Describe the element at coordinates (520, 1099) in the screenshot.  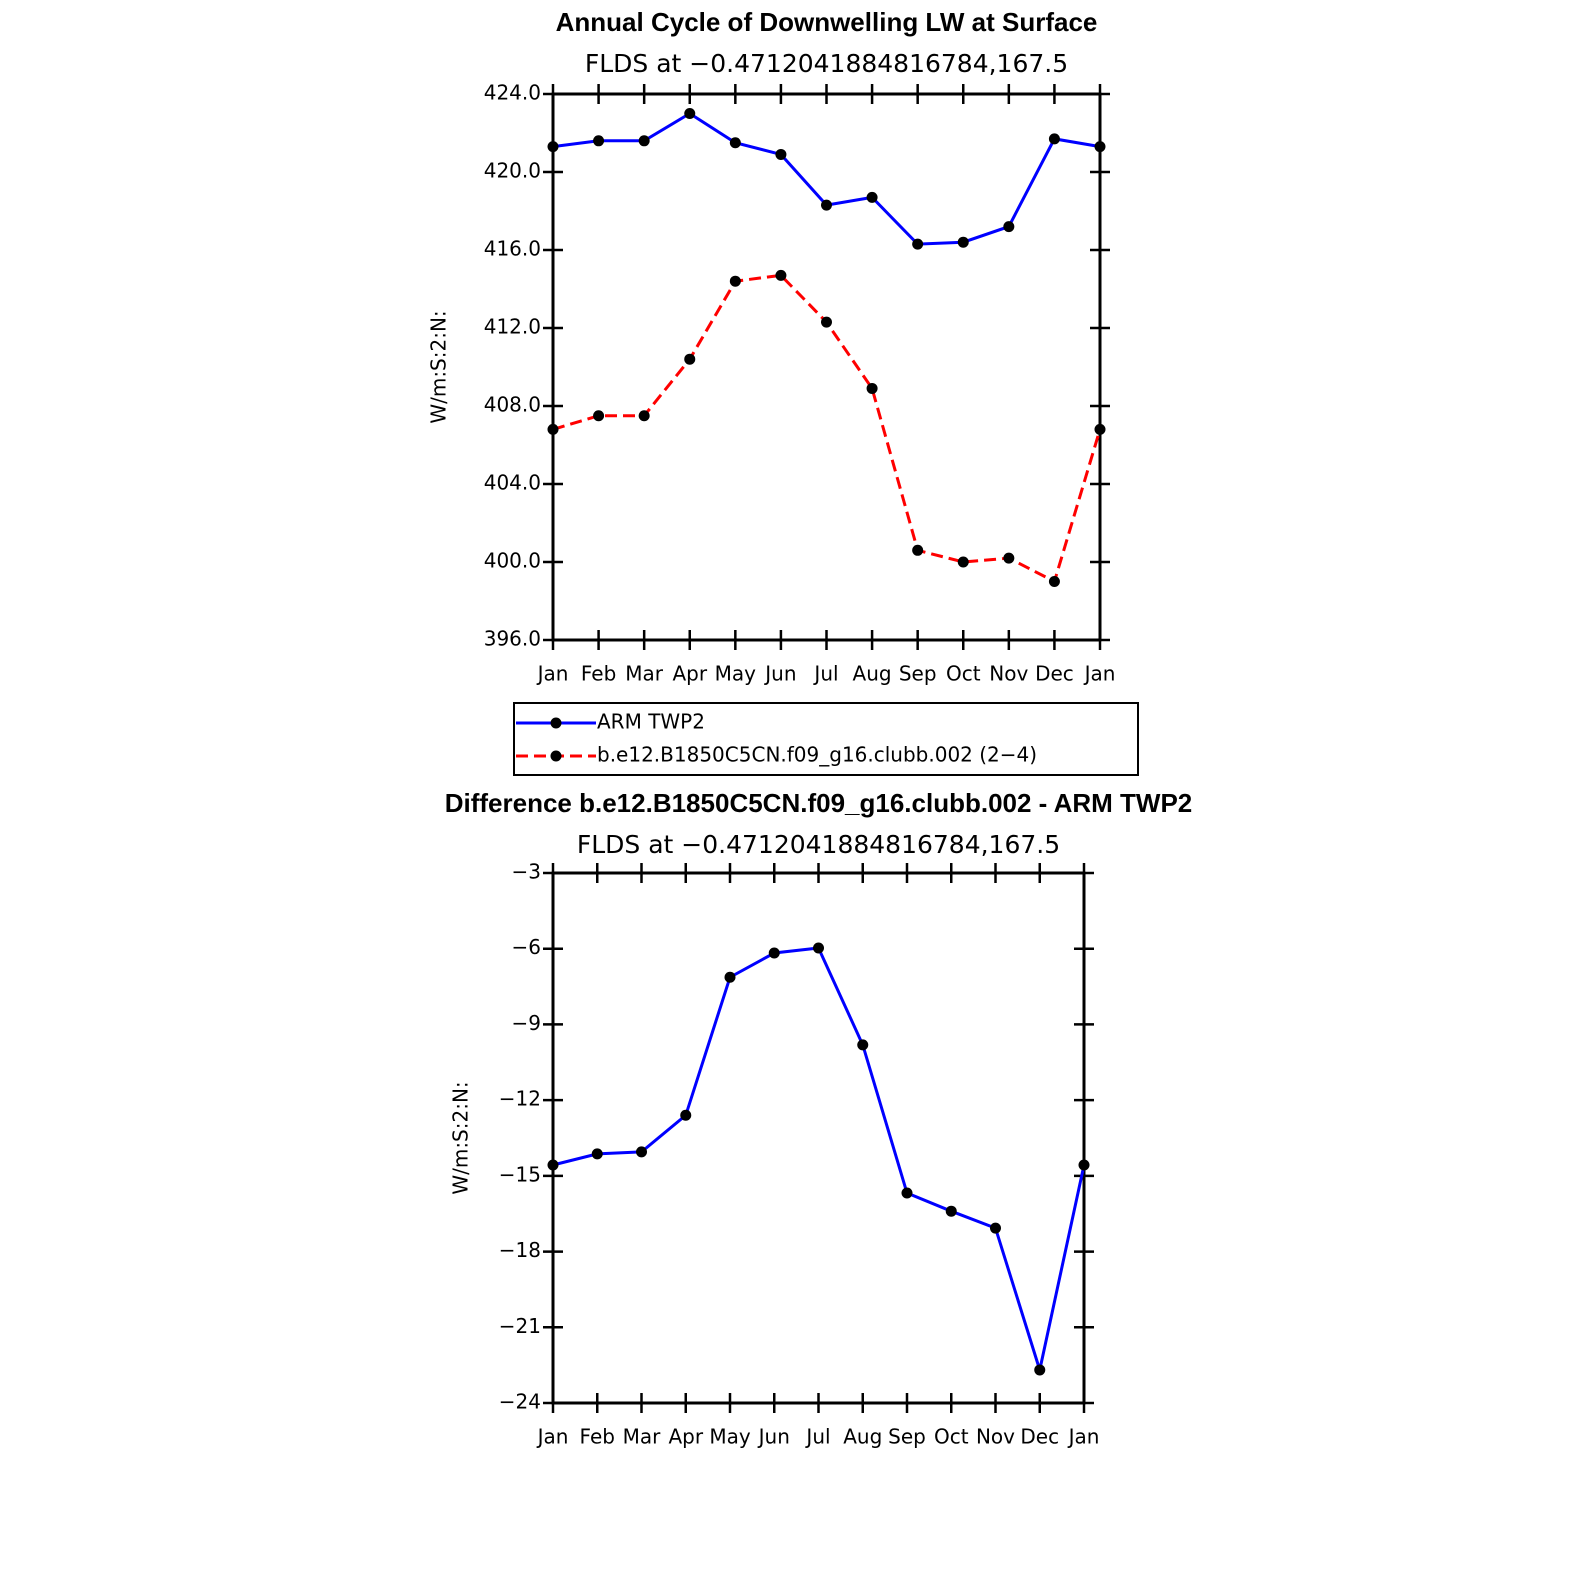
I see `y-tick-label: −12` at that location.